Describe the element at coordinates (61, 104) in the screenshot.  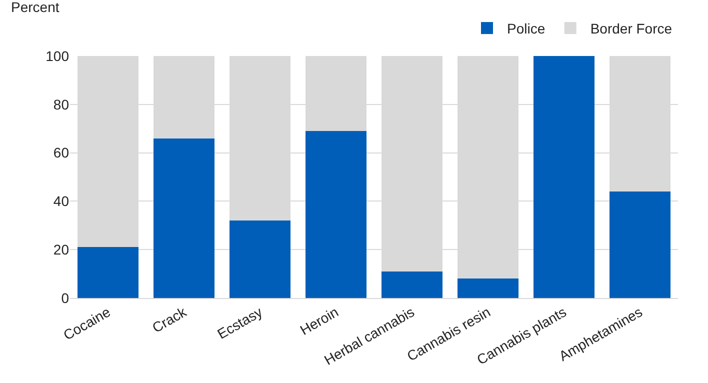
I see `y-tick-label: 80` at that location.